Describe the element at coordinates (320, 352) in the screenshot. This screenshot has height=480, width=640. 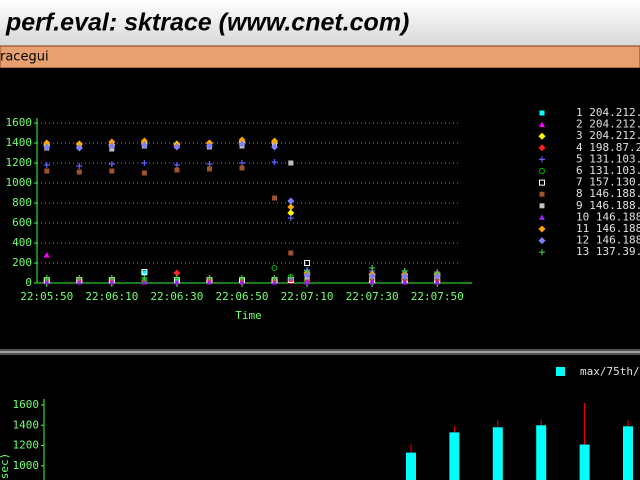
I see `divider` at that location.